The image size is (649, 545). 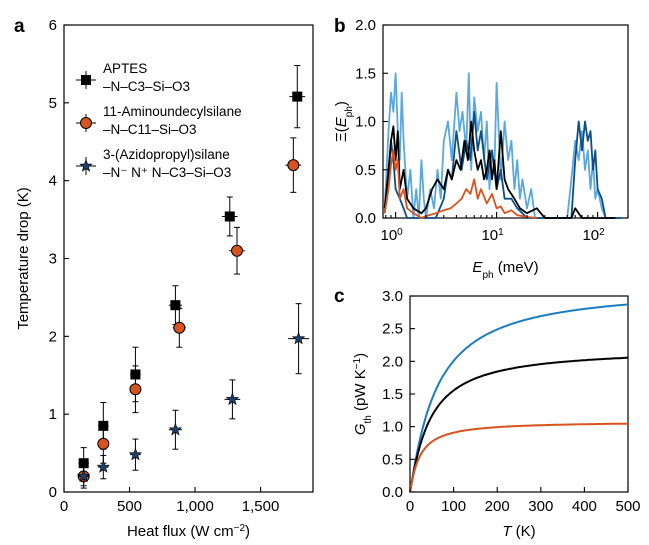 I want to click on x-axis-label: T (K), so click(x=518, y=531).